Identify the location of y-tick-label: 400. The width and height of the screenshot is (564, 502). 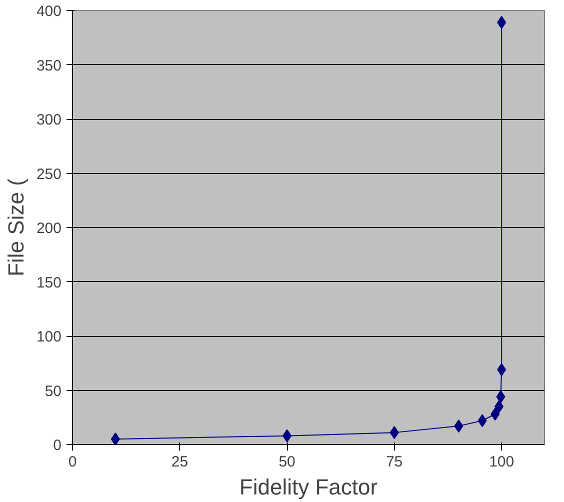
(49, 11).